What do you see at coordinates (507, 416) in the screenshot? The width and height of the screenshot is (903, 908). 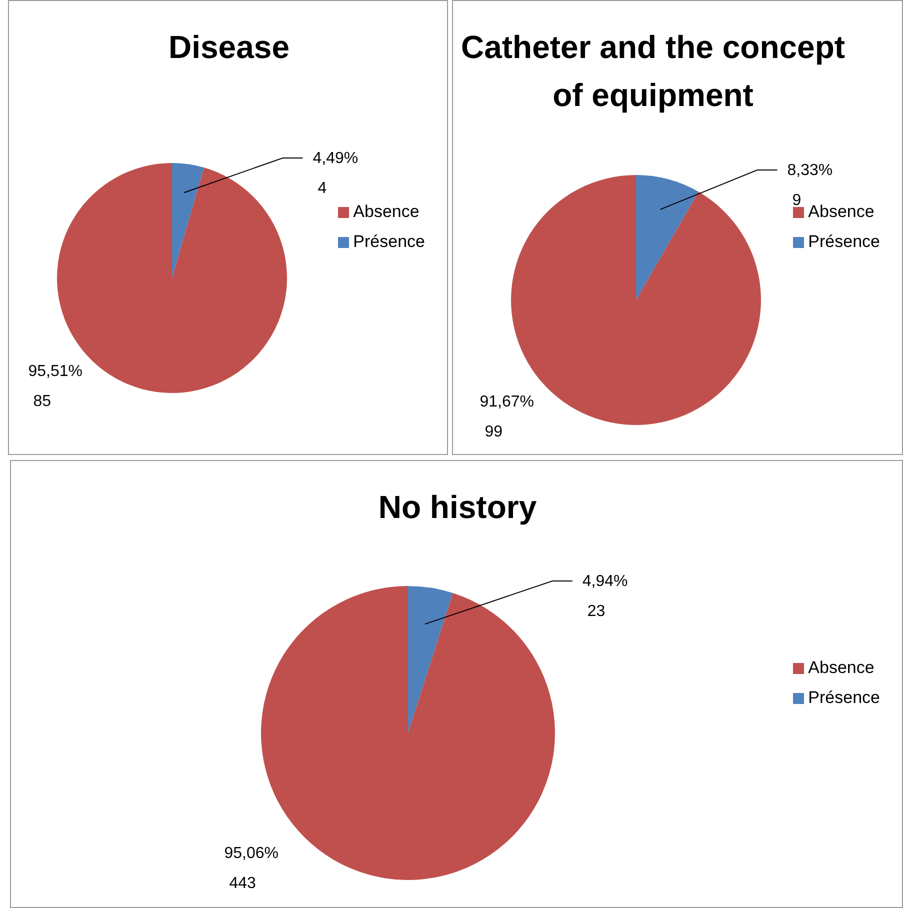 I see `data-label: 91,67% 99` at bounding box center [507, 416].